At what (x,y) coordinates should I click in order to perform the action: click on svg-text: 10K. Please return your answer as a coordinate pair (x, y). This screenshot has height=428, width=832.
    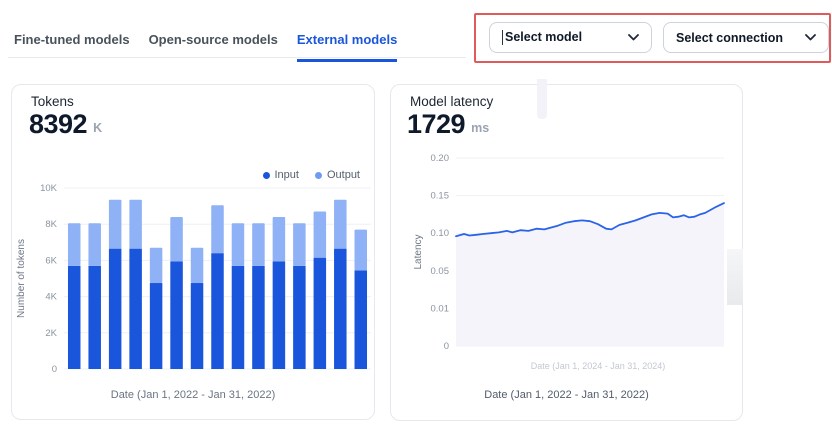
    Looking at the image, I should click on (49, 188).